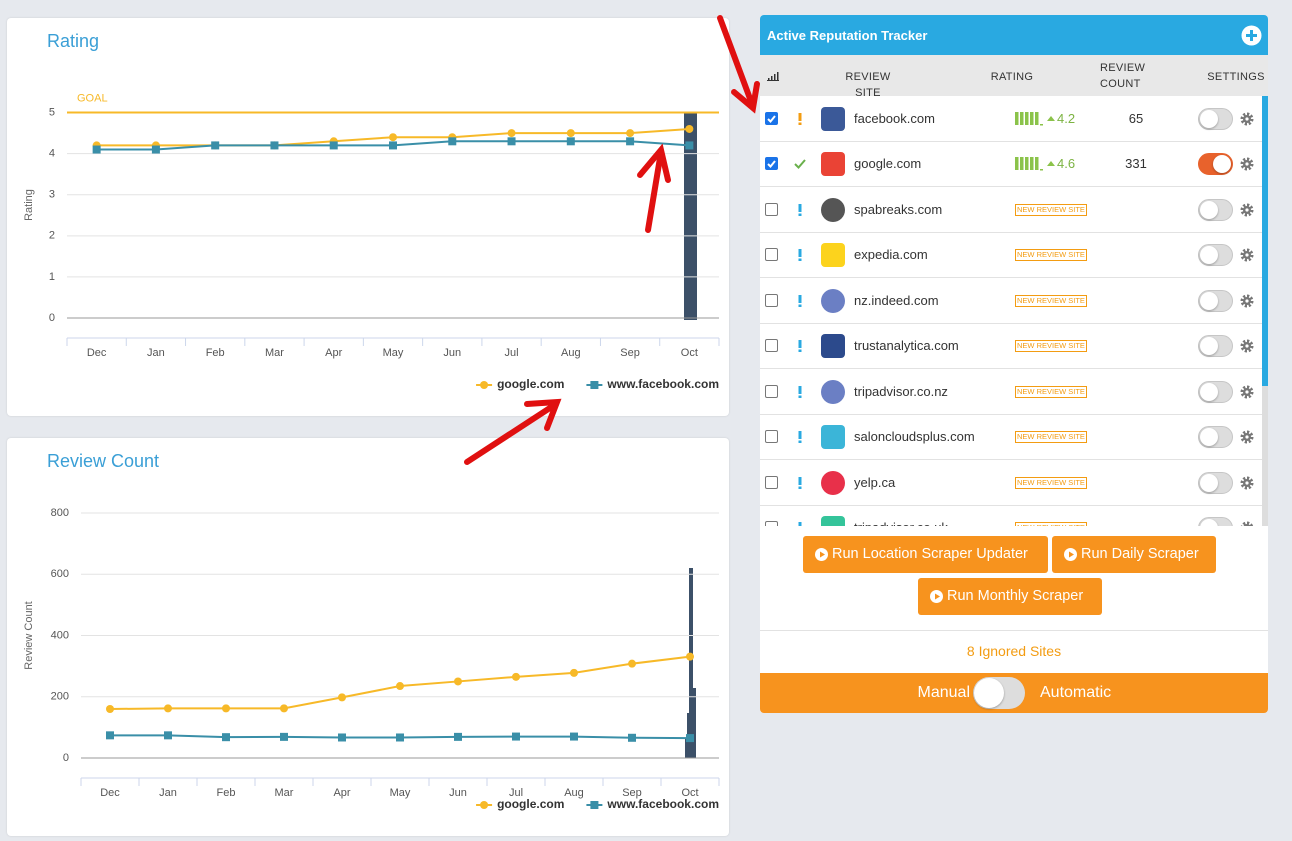 This screenshot has height=841, width=1292. I want to click on gear-teeth, so click(1247, 483).